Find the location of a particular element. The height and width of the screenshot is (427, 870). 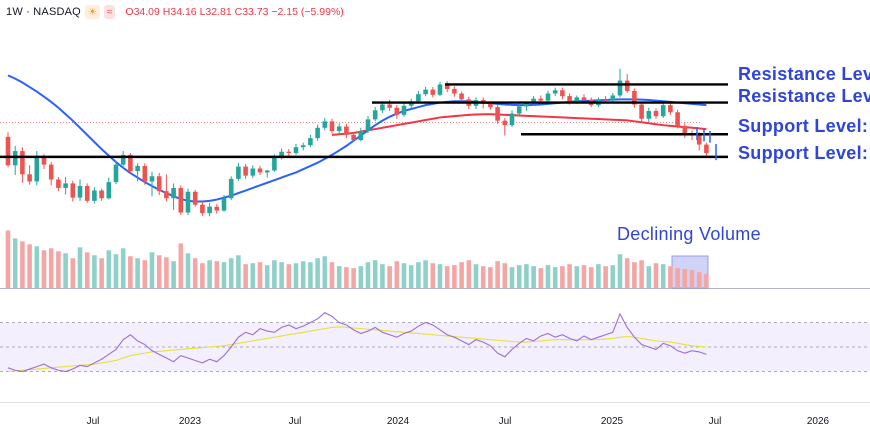

x-axis-label: 2024 is located at coordinates (398, 421).